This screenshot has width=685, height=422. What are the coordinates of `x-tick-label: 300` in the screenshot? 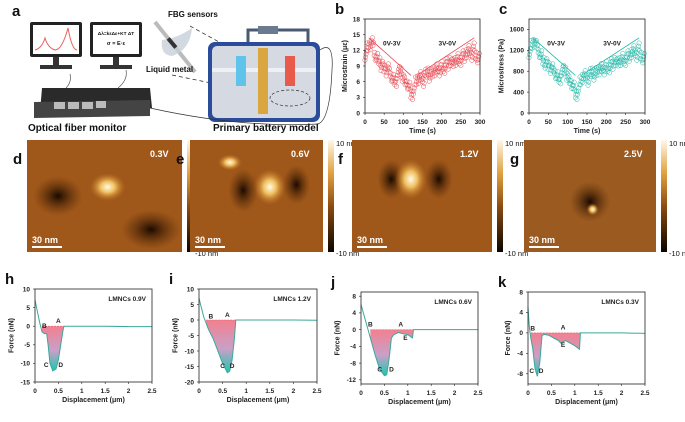 It's located at (645, 122).